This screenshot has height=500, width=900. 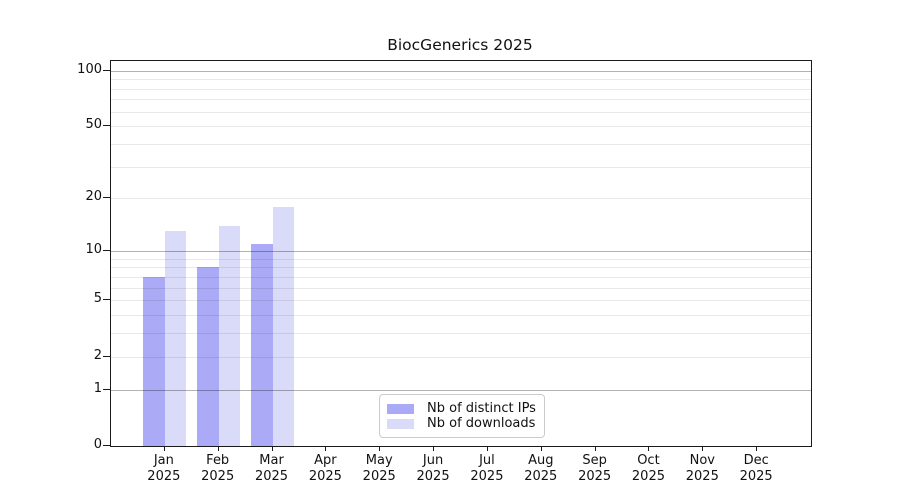 I want to click on bar-downloads-mar, so click(x=283, y=326).